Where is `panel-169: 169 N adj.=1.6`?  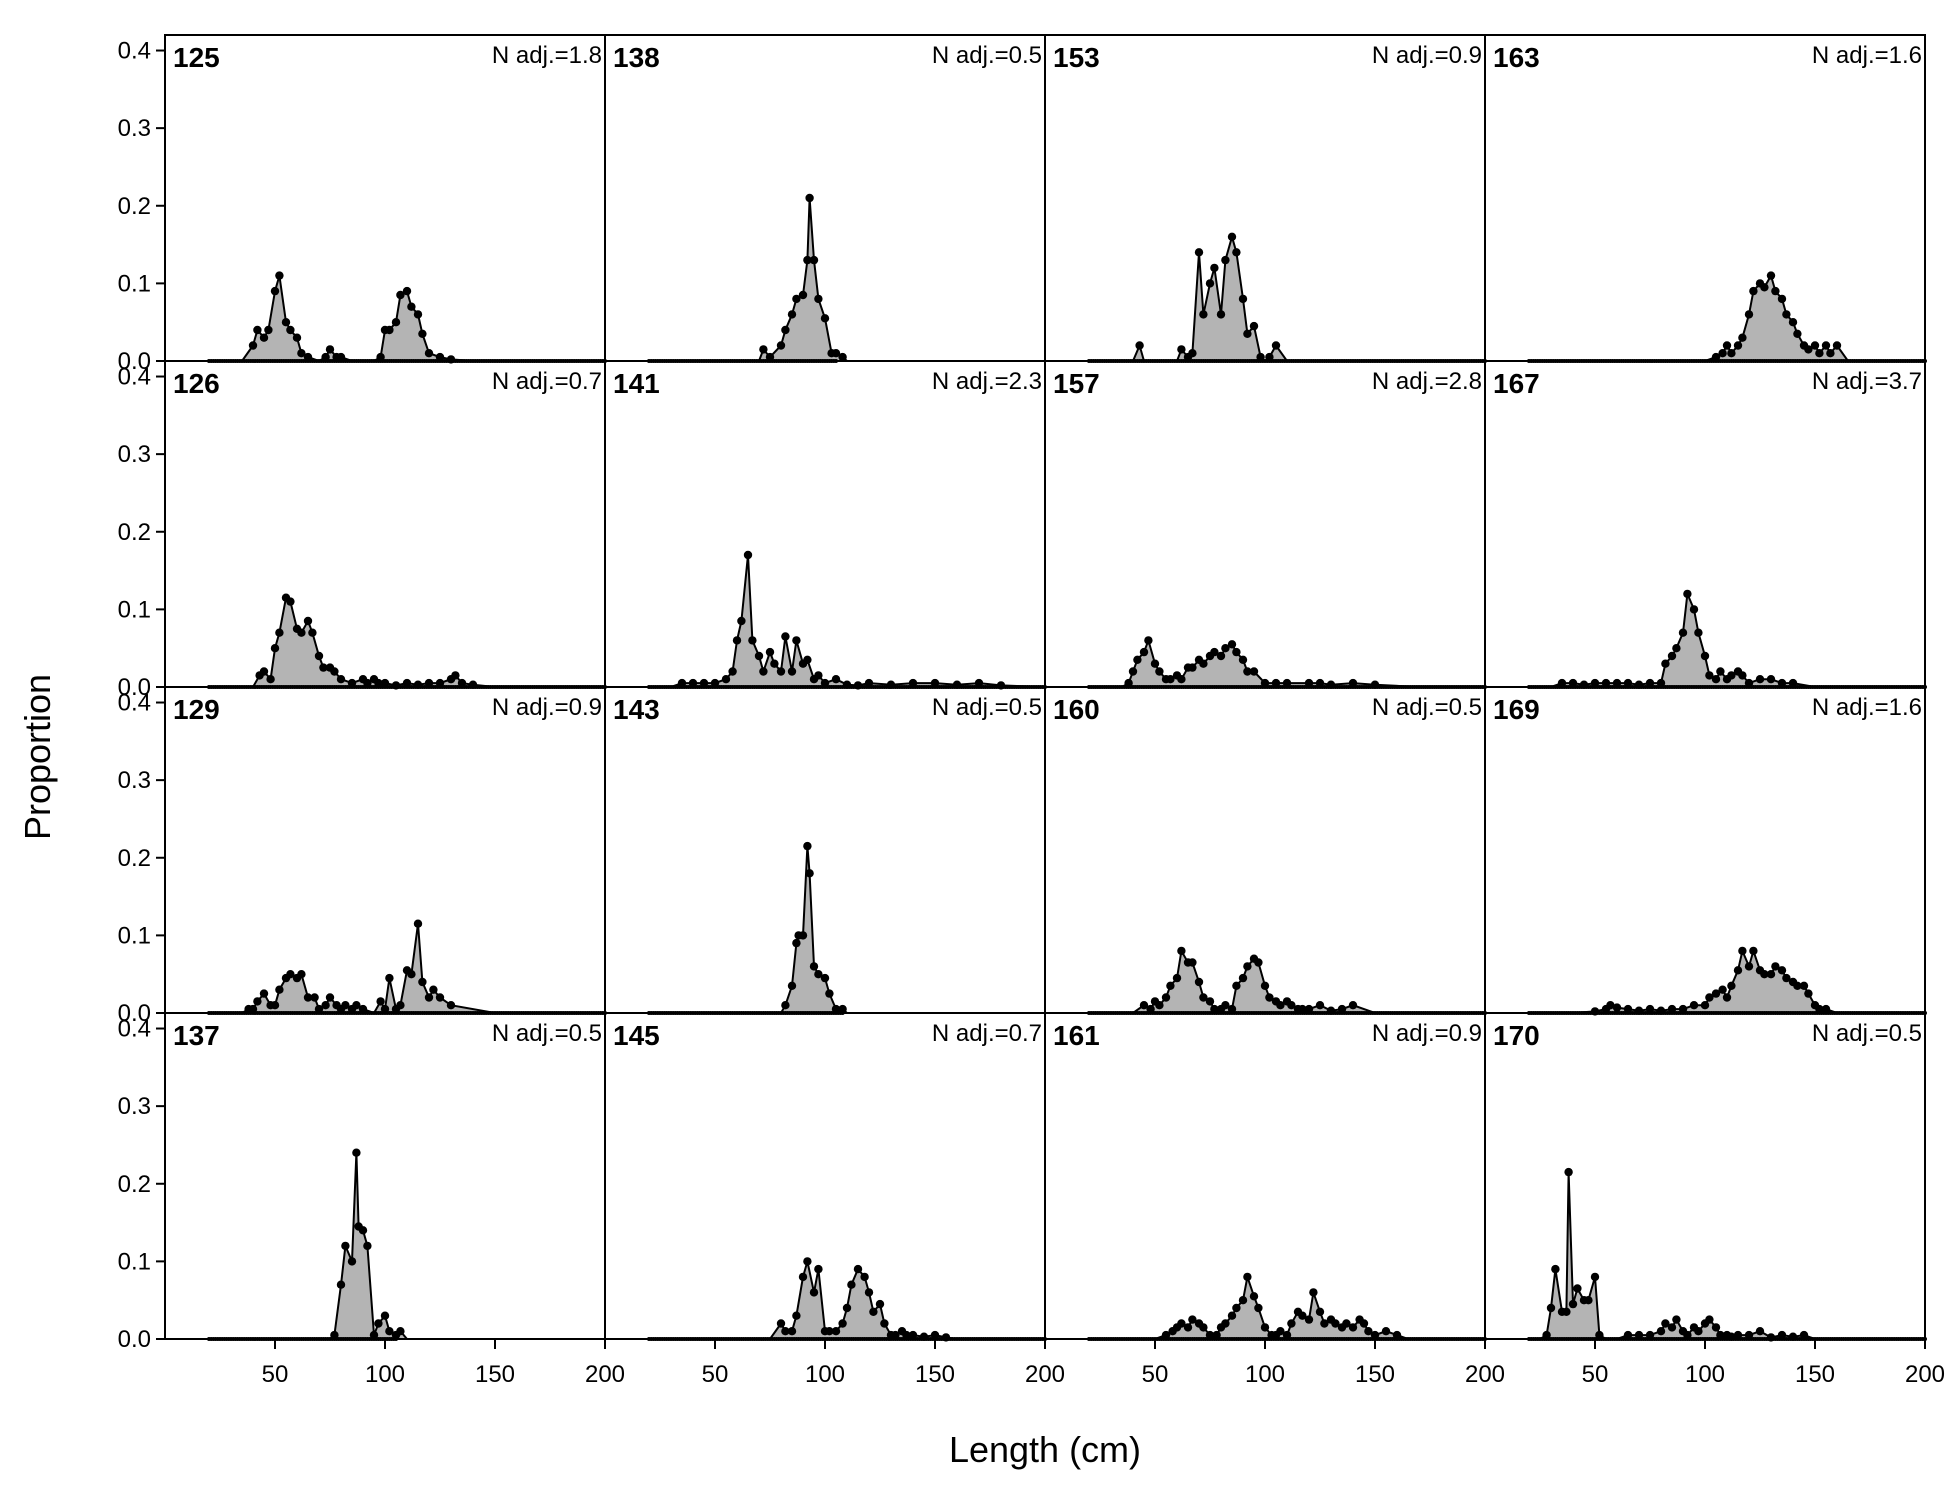 panel-169: 169 N adj.=1.6 is located at coordinates (1705, 851).